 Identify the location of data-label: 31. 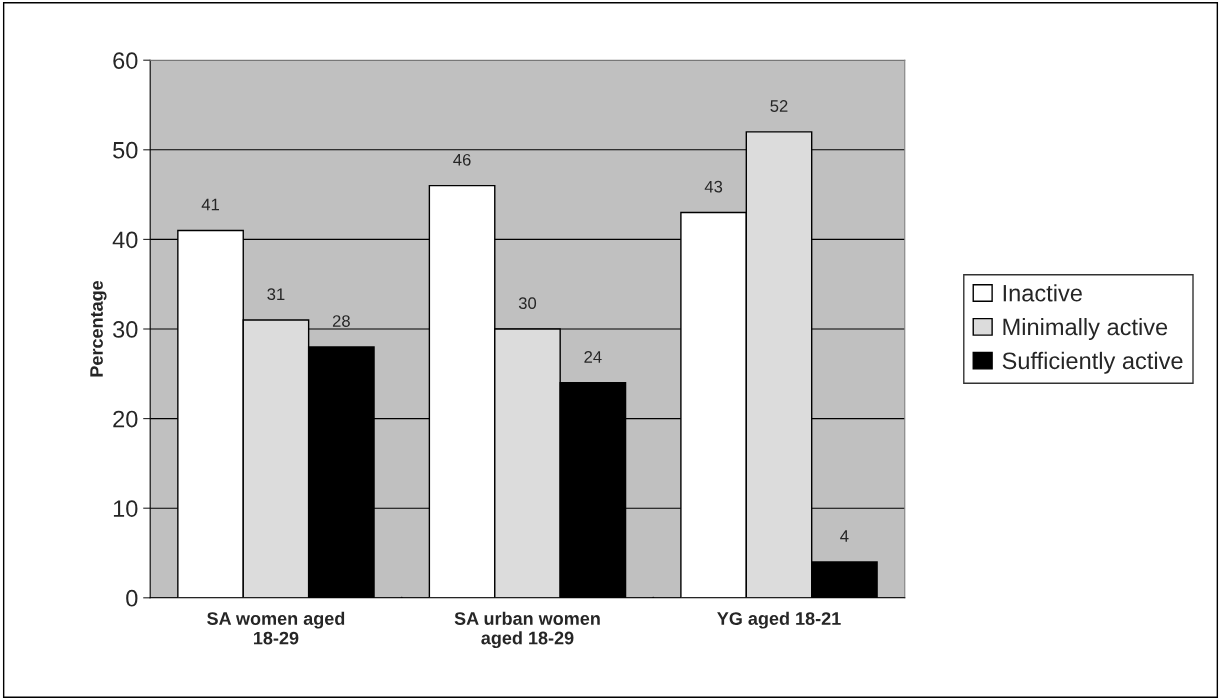
(276, 294).